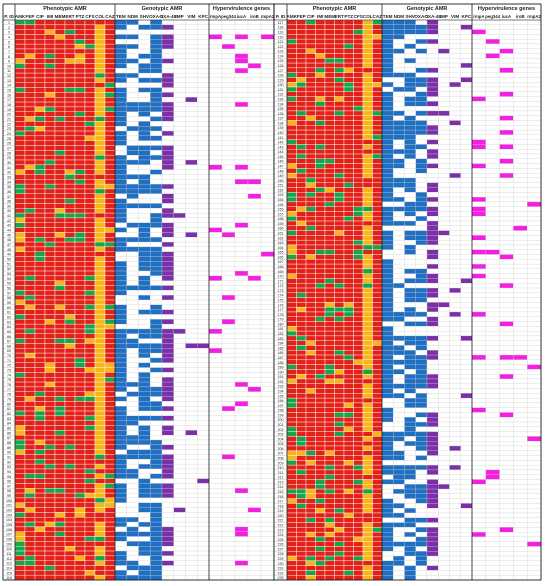 Image resolution: width=550 pixels, height=586 pixels. Describe the element at coordinates (9, 173) in the screenshot. I see `left-row-id: 32` at that location.